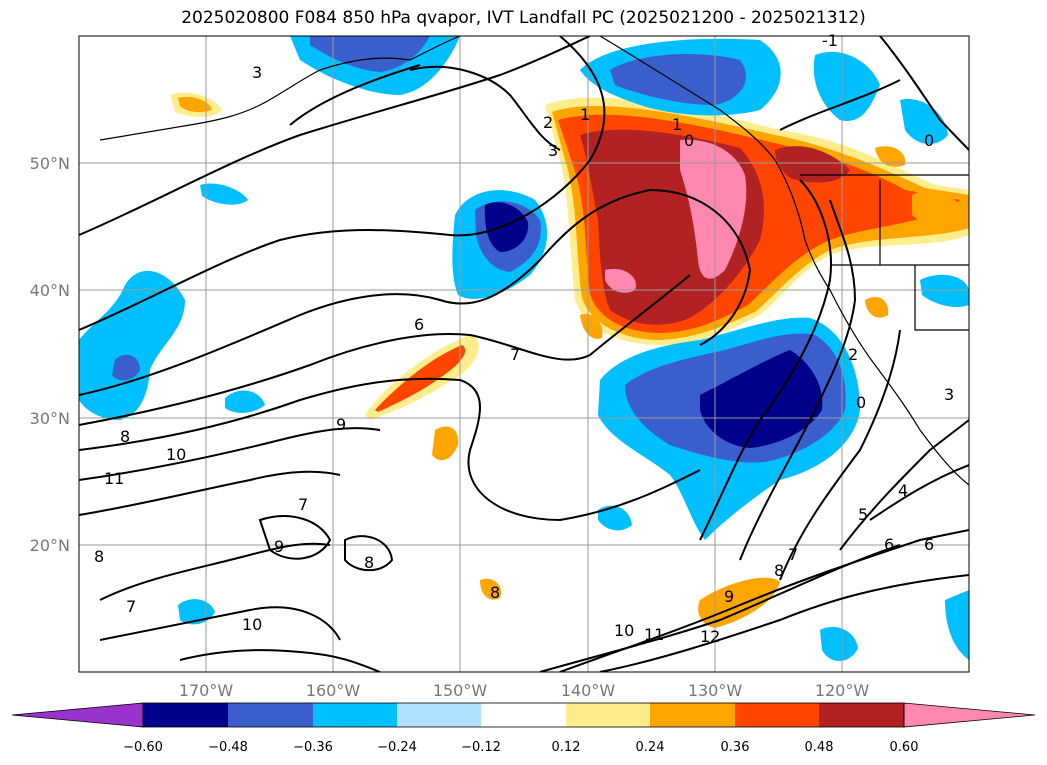  I want to click on lat-label: 20°N, so click(50, 545).